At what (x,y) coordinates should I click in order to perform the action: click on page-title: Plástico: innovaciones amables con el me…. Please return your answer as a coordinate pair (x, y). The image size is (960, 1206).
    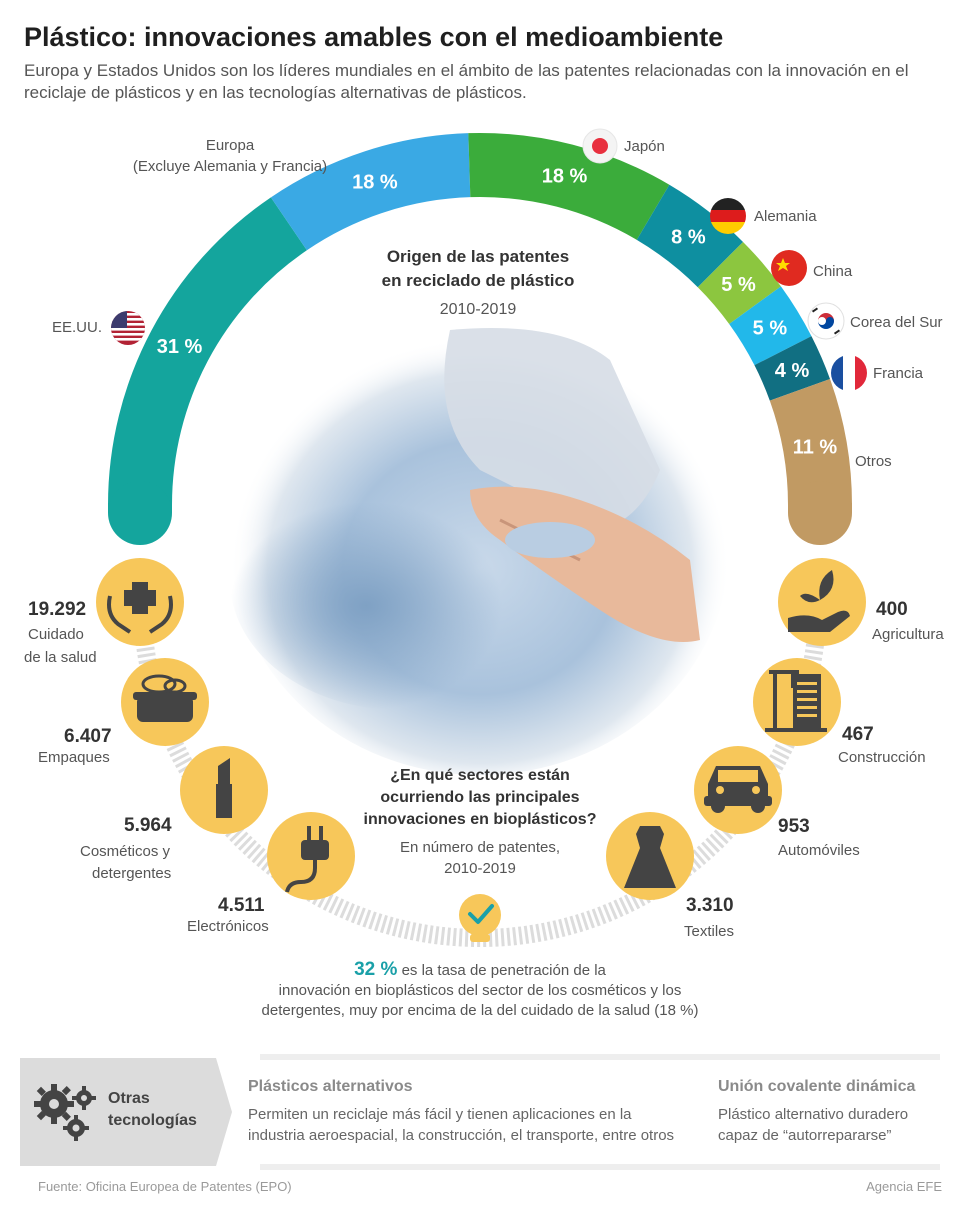
    Looking at the image, I should click on (374, 37).